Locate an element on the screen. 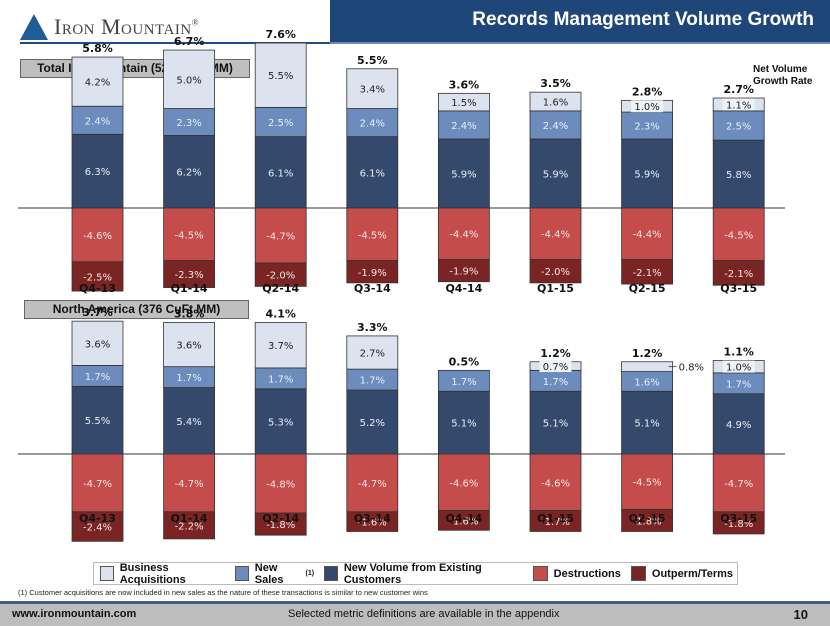 The image size is (830, 626). net-growth-label: 7.6% is located at coordinates (280, 34).